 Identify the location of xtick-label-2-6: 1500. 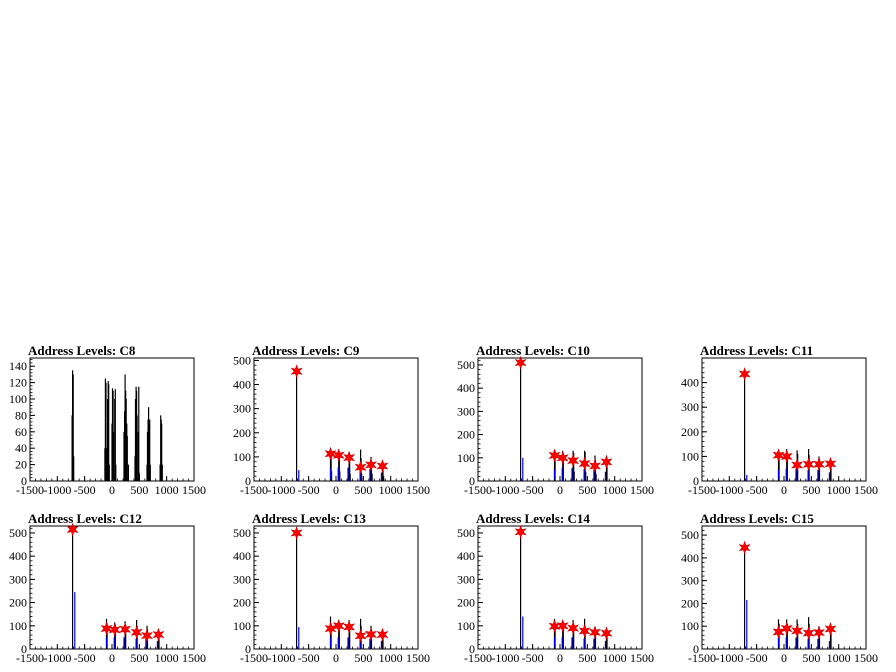
(642, 490).